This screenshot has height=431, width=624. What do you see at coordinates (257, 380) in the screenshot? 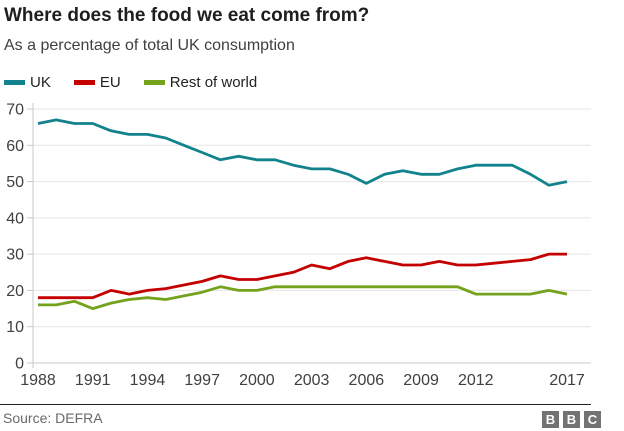
I see `x-tick-label: 2000` at bounding box center [257, 380].